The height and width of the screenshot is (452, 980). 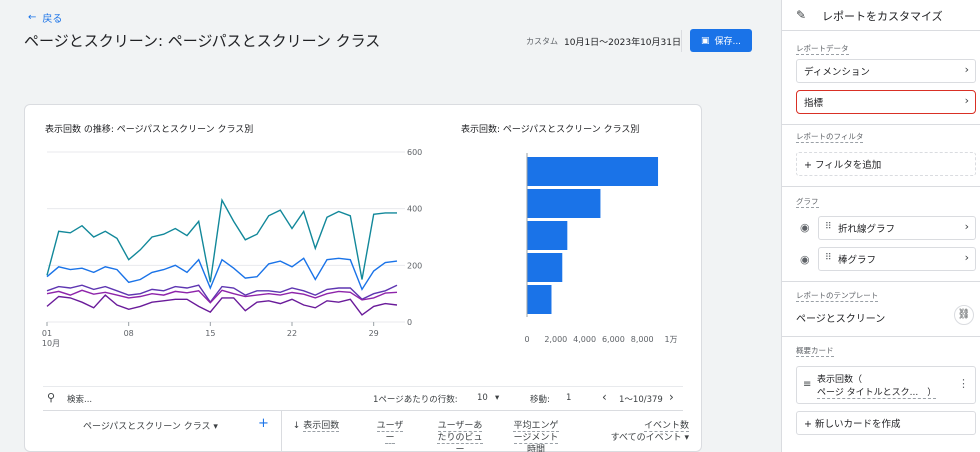 I want to click on page-title: ページとスクリーン: ページパスとスクリーン クラス, so click(x=202, y=41).